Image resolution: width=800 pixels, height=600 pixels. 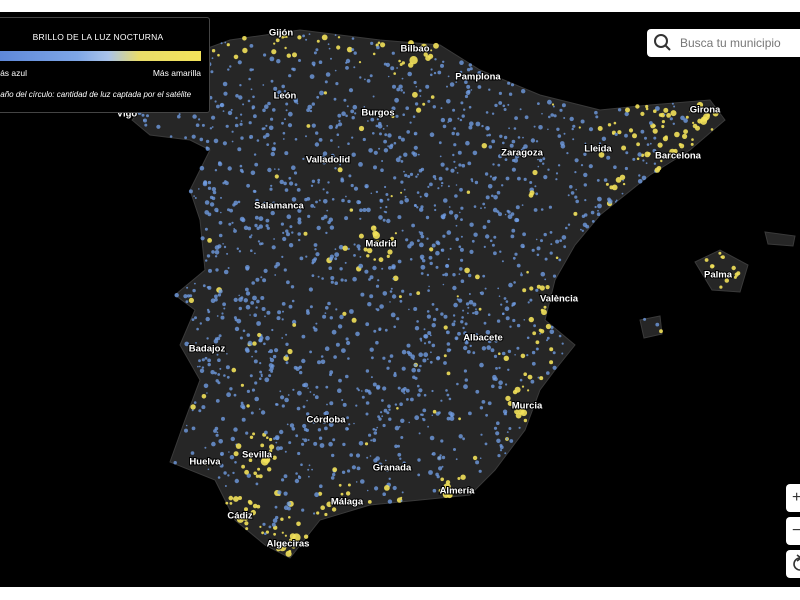 What do you see at coordinates (793, 531) in the screenshot?
I see `zoom-out: −` at bounding box center [793, 531].